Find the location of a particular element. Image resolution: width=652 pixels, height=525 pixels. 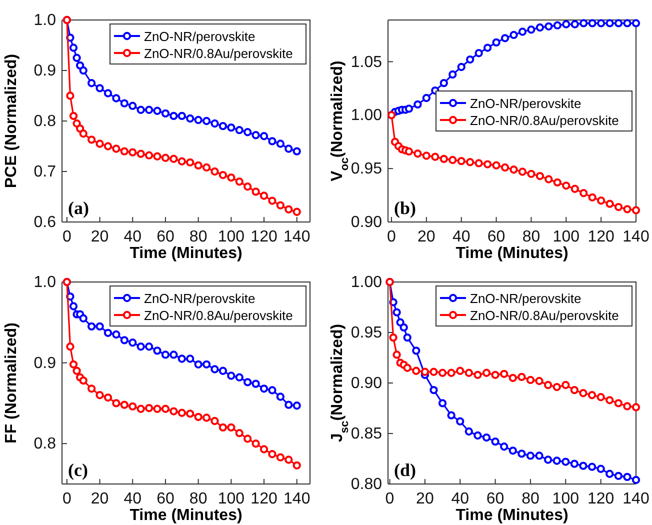

y-tick-label: 0.80 is located at coordinates (366, 485).